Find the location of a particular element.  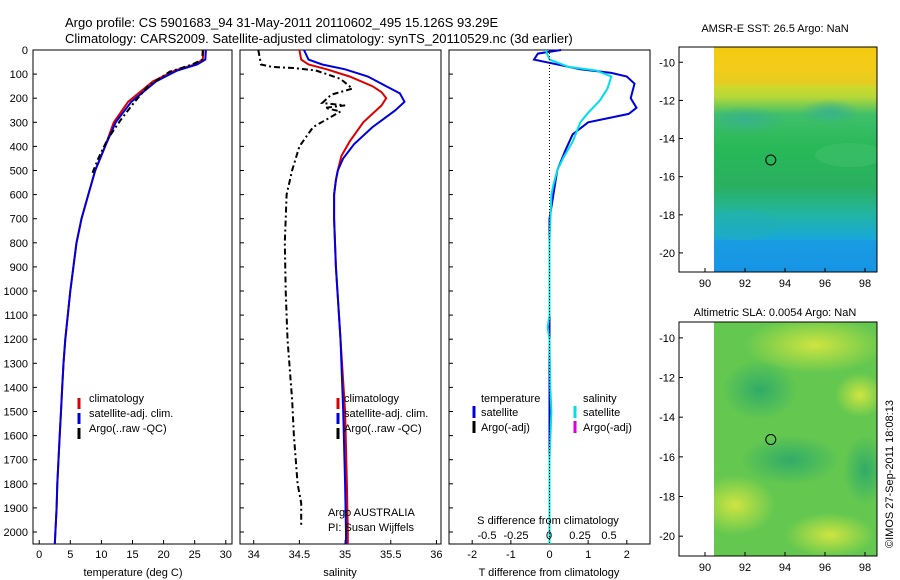

s-difference-label: S difference from climatology is located at coordinates (548, 521).